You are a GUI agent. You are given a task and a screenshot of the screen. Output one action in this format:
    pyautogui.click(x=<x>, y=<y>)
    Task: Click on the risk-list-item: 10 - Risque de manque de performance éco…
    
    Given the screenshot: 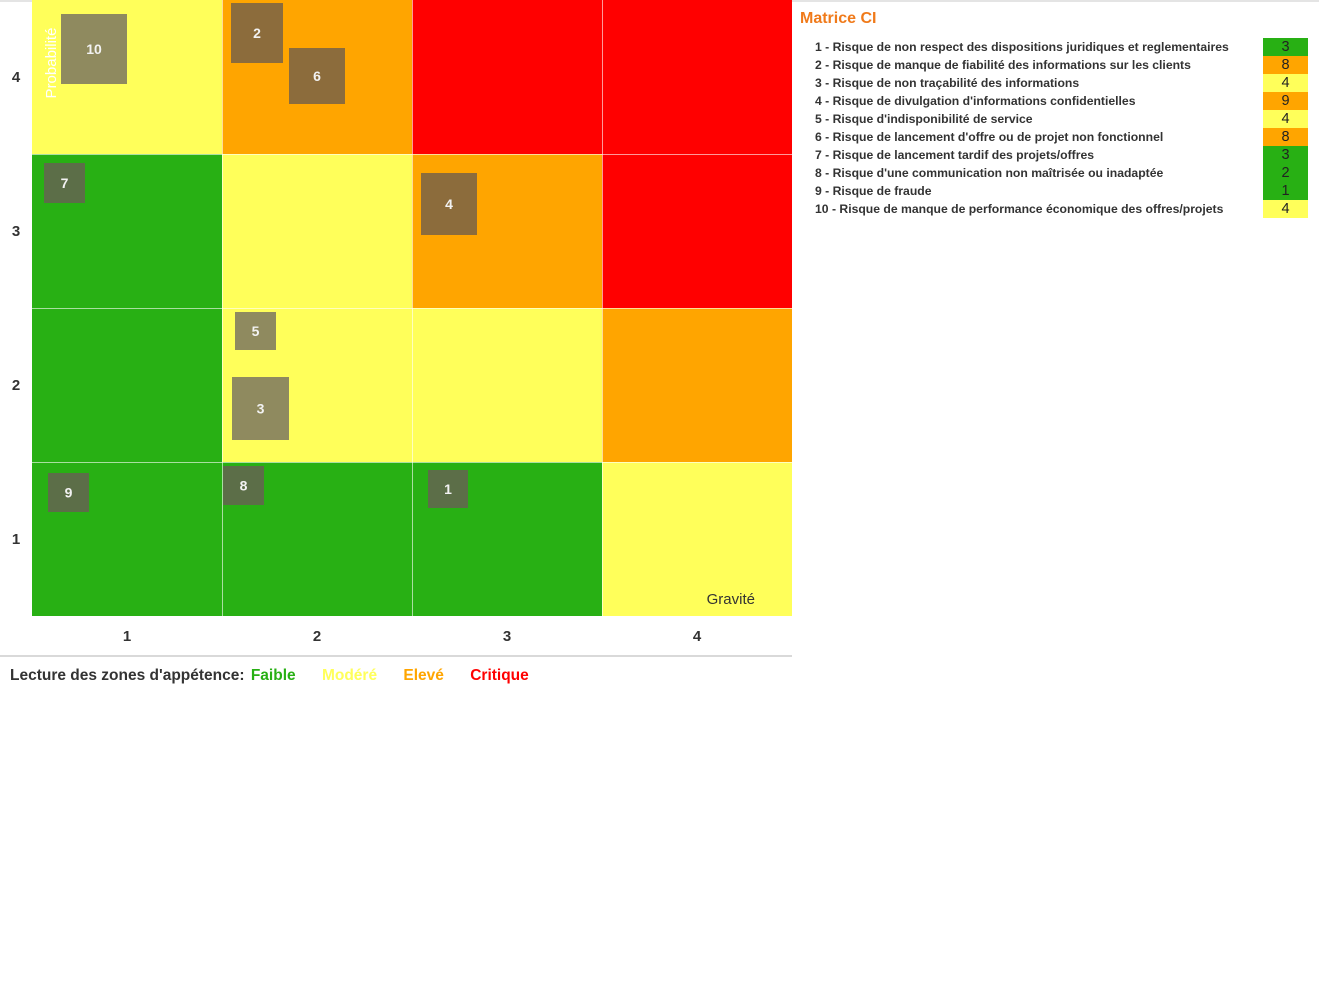 What is the action you would take?
    pyautogui.click(x=1055, y=209)
    